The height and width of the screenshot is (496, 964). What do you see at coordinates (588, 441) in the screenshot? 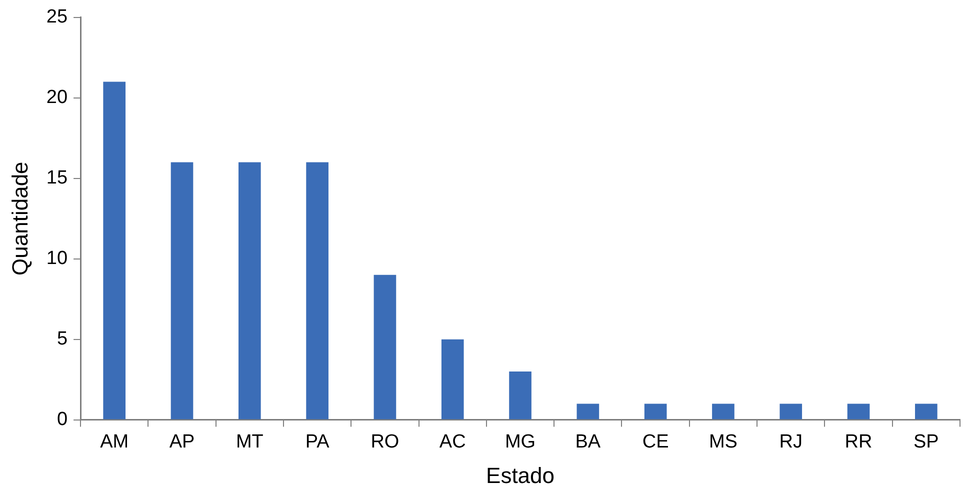
I see `x-tick-label: BA` at bounding box center [588, 441].